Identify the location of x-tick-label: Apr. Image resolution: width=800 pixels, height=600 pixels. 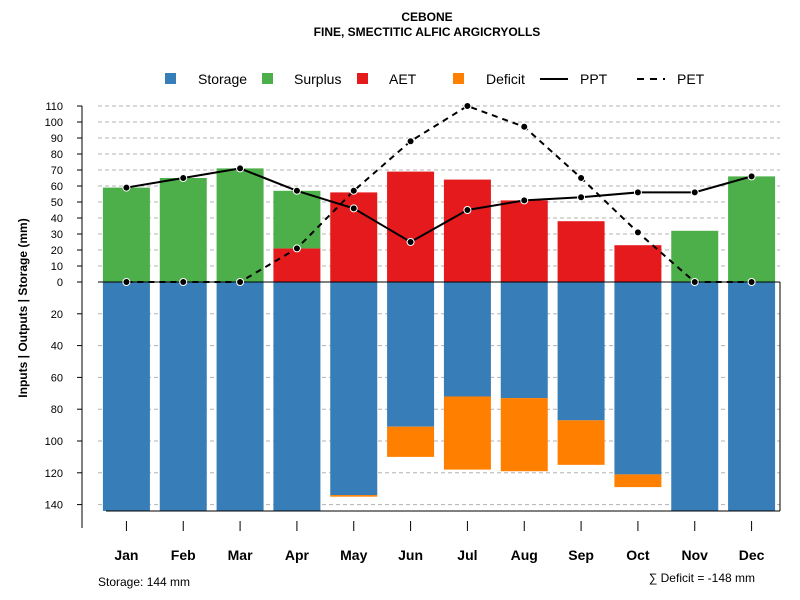
(297, 555).